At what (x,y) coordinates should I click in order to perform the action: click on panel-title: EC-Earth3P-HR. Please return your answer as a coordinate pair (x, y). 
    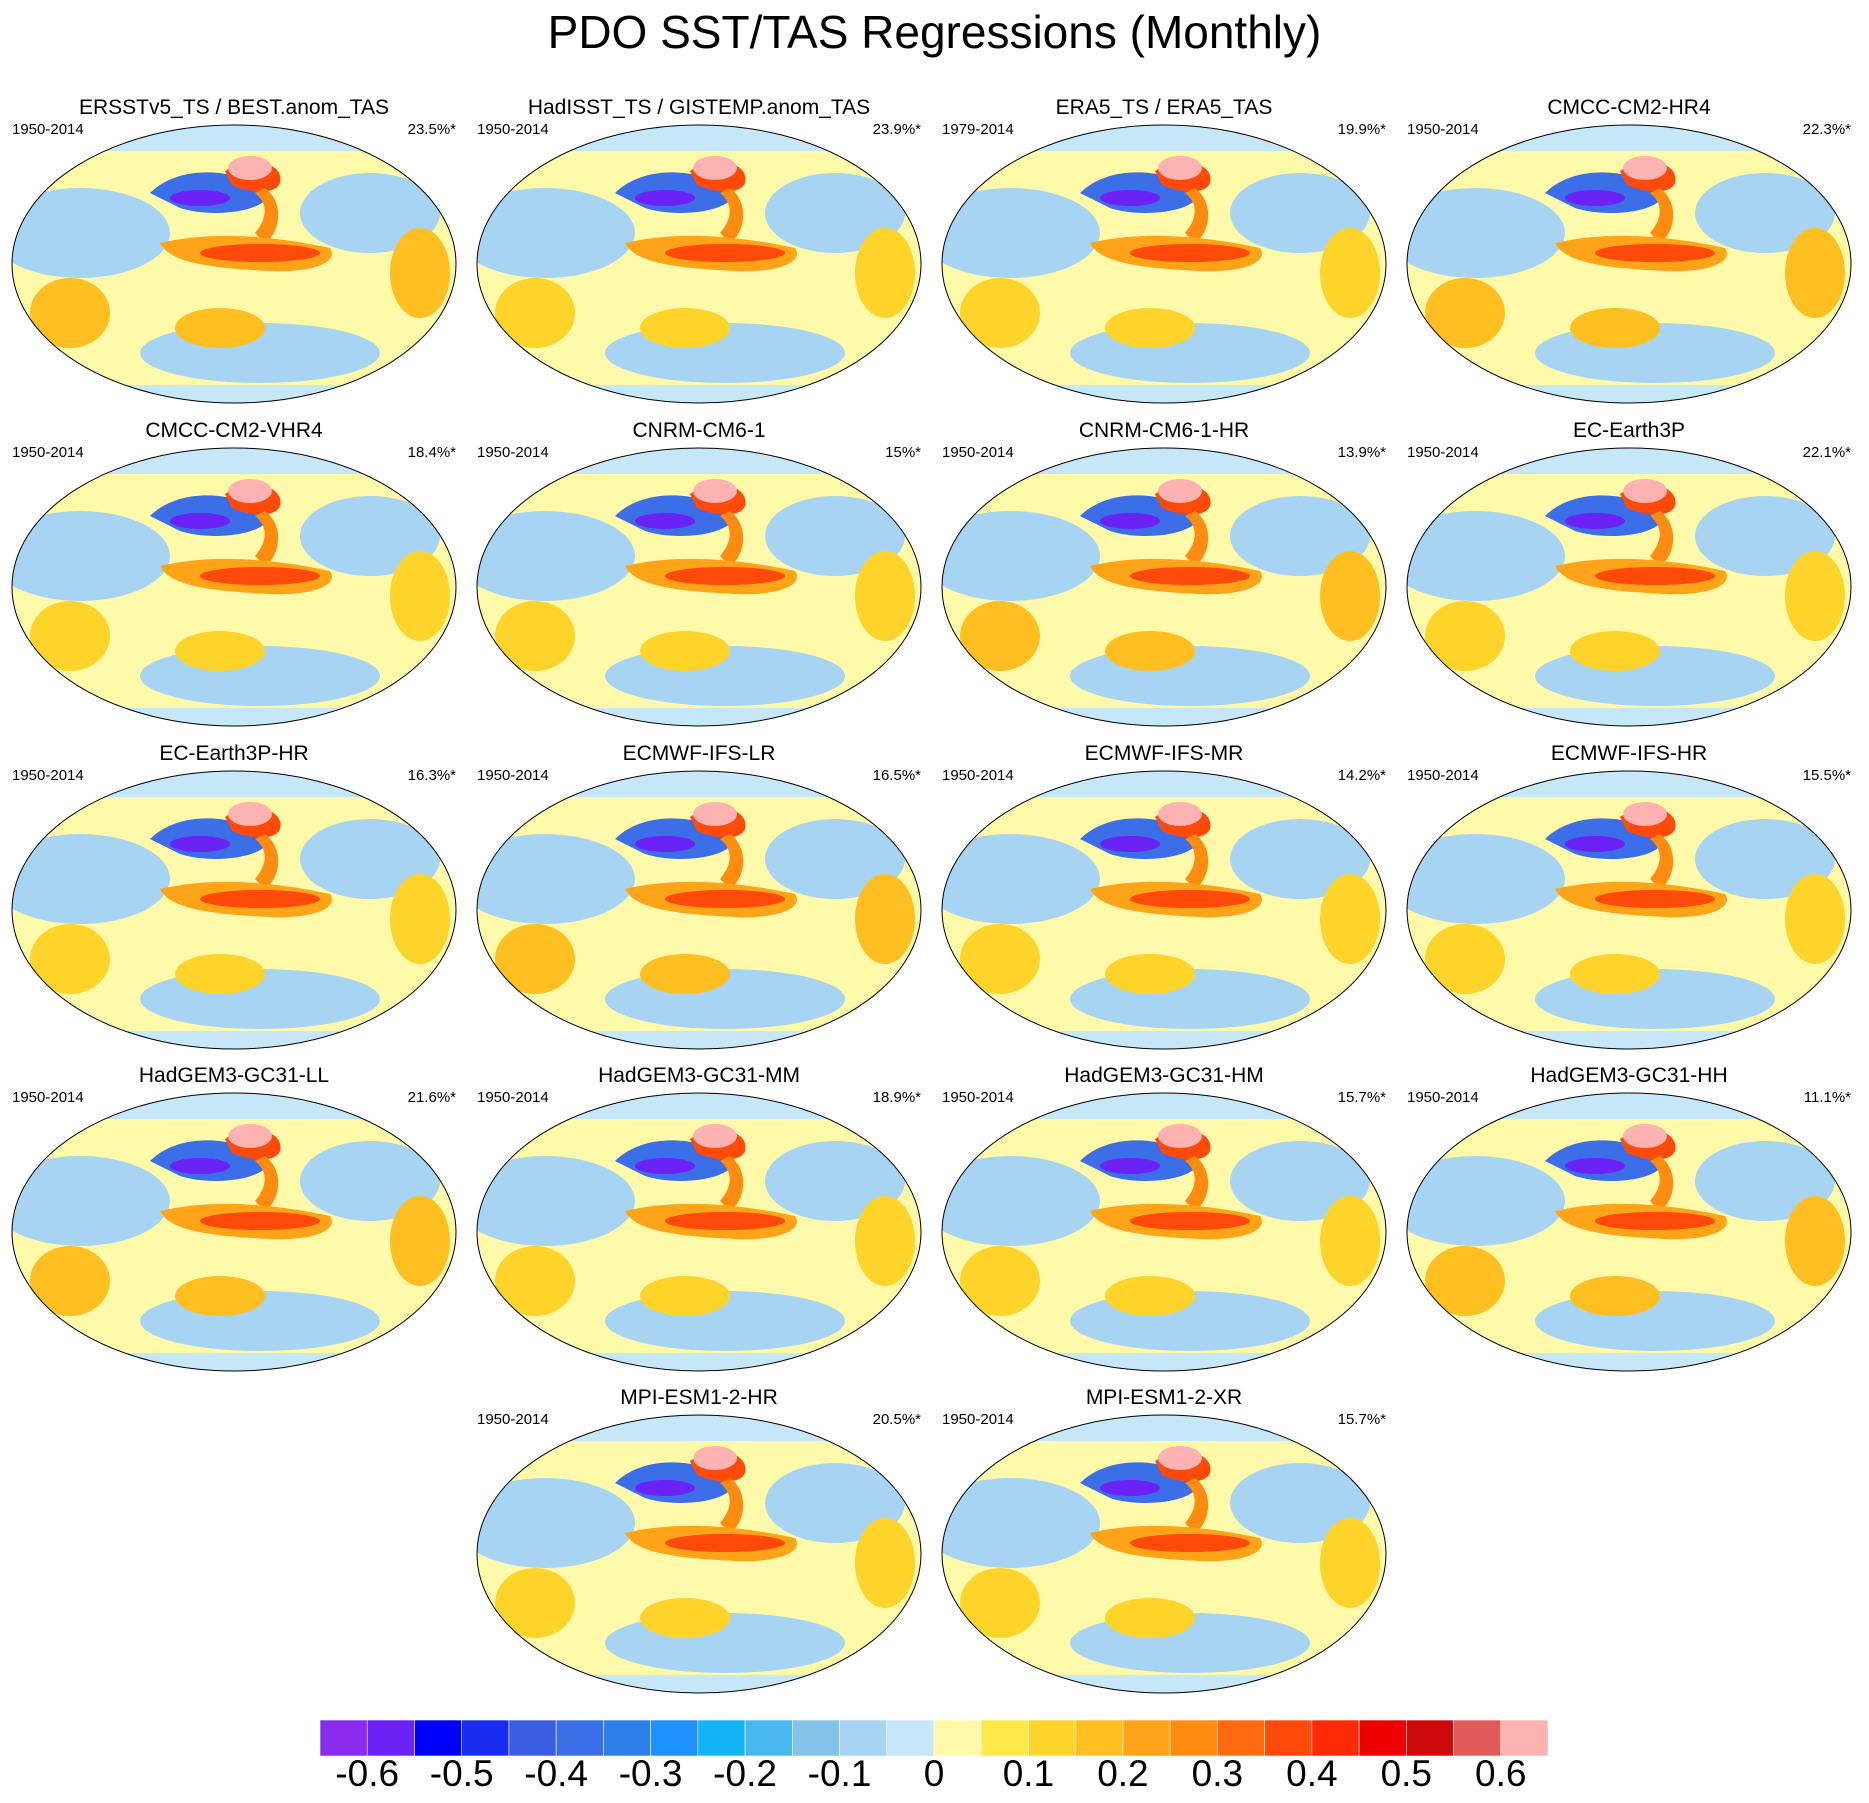
    Looking at the image, I should click on (234, 753).